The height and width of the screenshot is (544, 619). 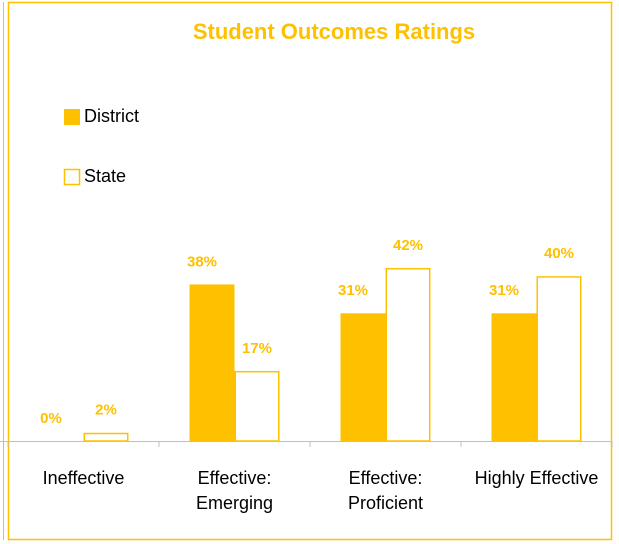 What do you see at coordinates (105, 176) in the screenshot?
I see `legend-label: State` at bounding box center [105, 176].